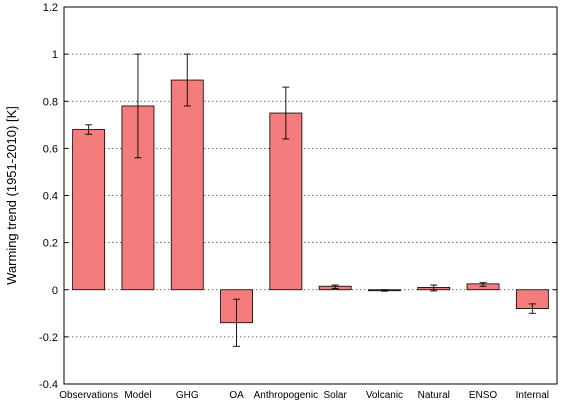  I want to click on x-category-label: Natural, so click(434, 395).